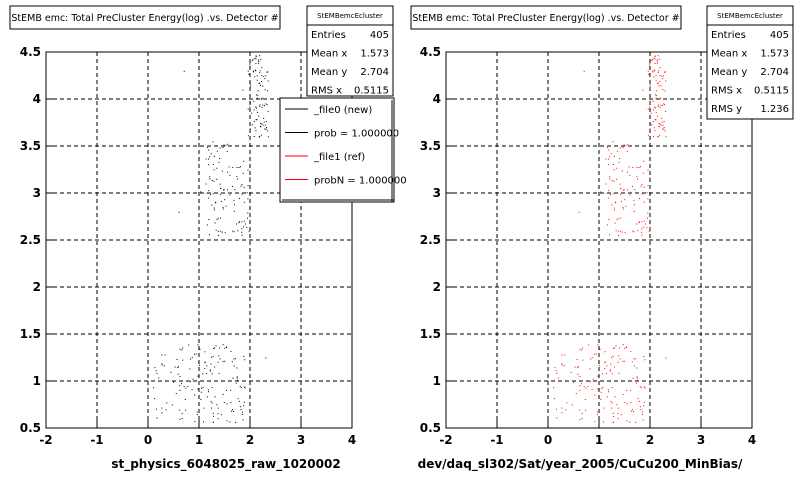 This screenshot has width=800, height=480. I want to click on left-x-tick-label: -2, so click(45, 440).